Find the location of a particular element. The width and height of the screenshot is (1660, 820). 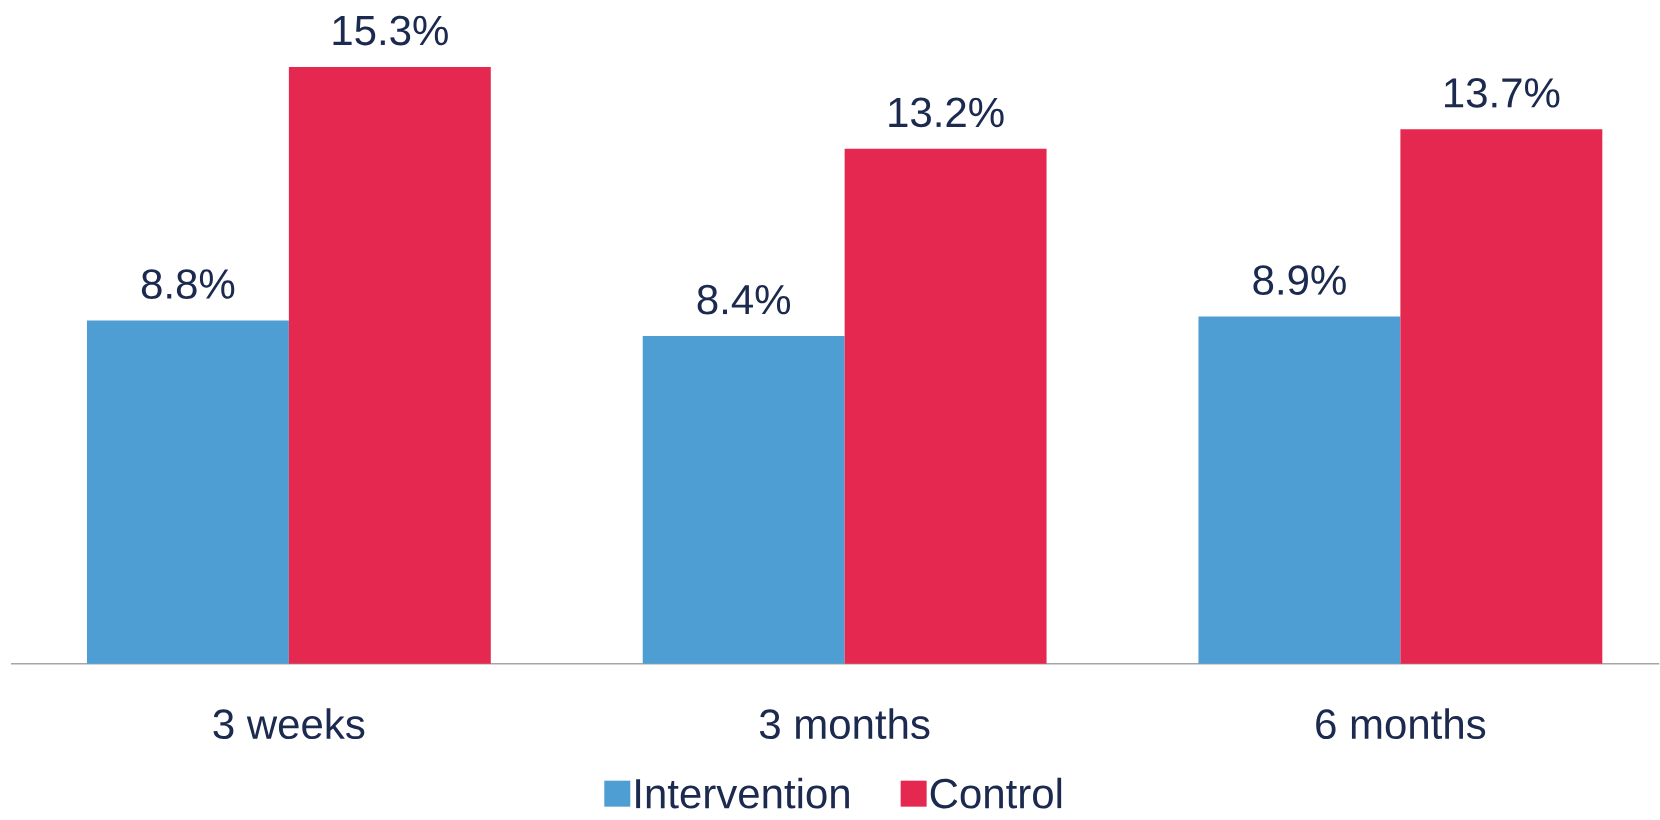

data-label: 13.2% is located at coordinates (946, 112).